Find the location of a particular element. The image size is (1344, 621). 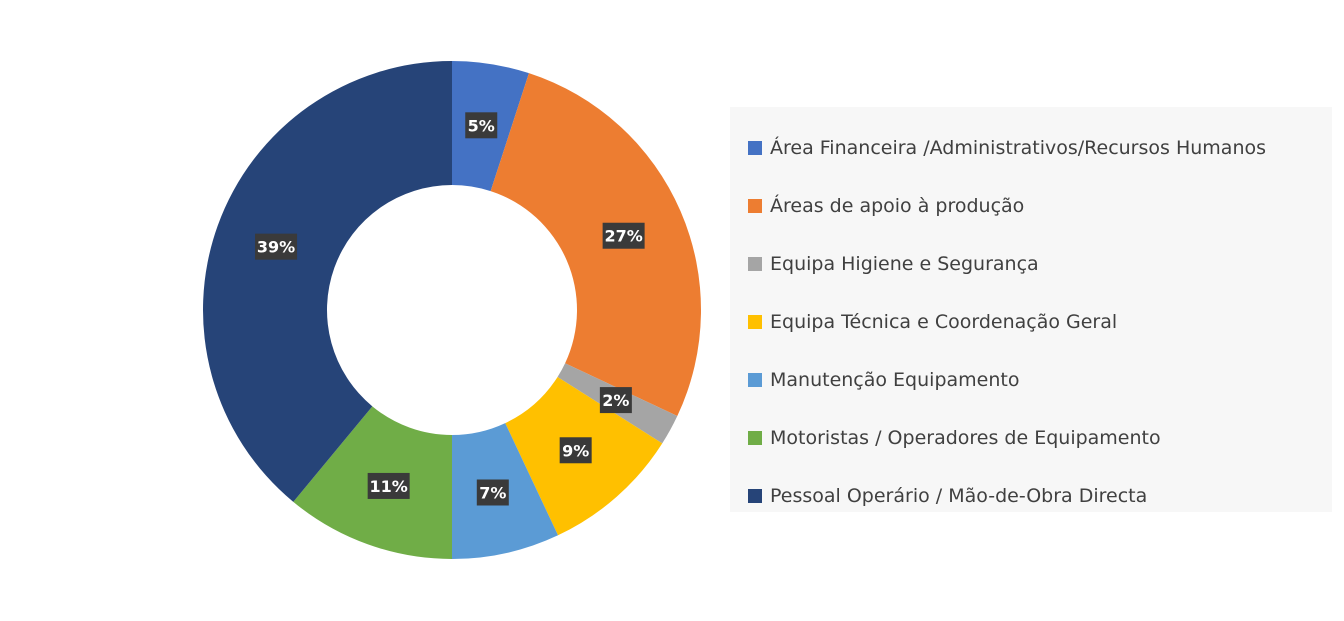

legend-item: Pessoal Operário / Mão-de-Obra Directa is located at coordinates (1040, 496).